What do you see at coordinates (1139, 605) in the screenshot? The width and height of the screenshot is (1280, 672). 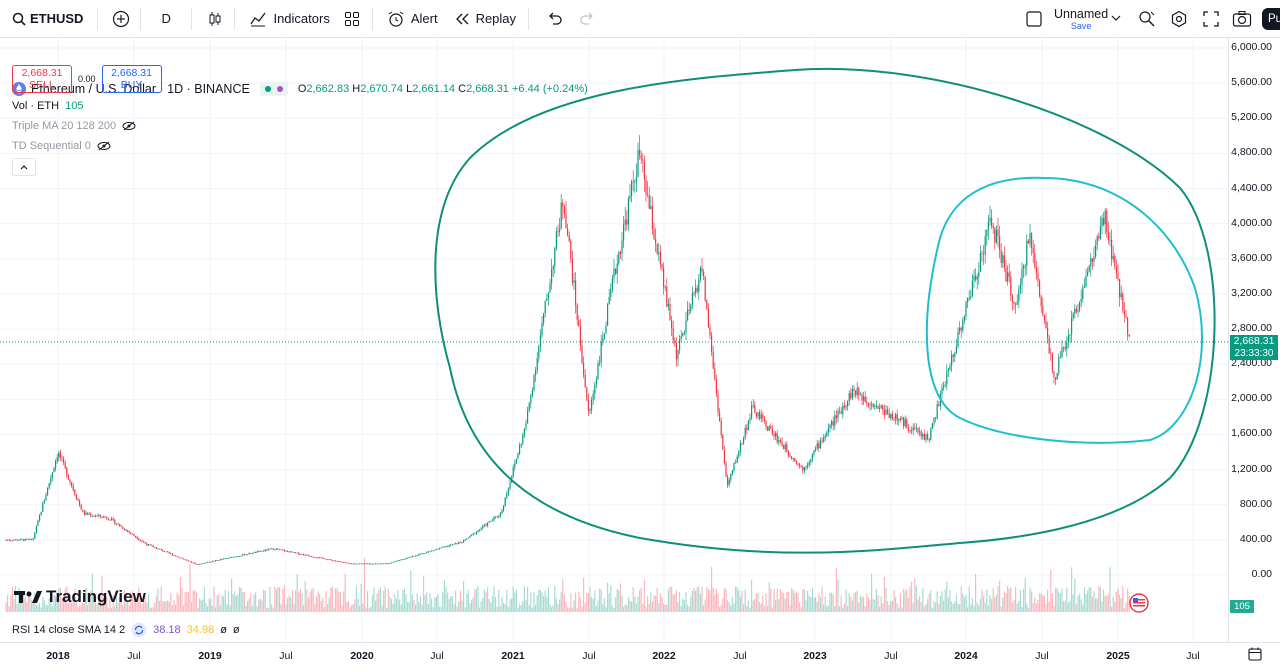 I see `us-flag-event-icon` at bounding box center [1139, 605].